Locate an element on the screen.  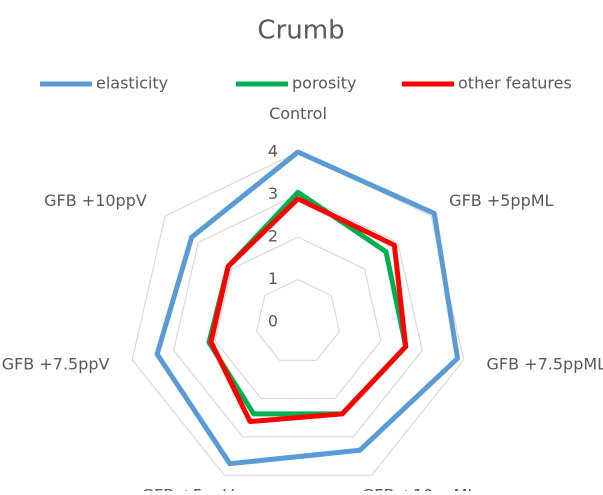
category-label: GFB +7.5ppML is located at coordinates (545, 364).